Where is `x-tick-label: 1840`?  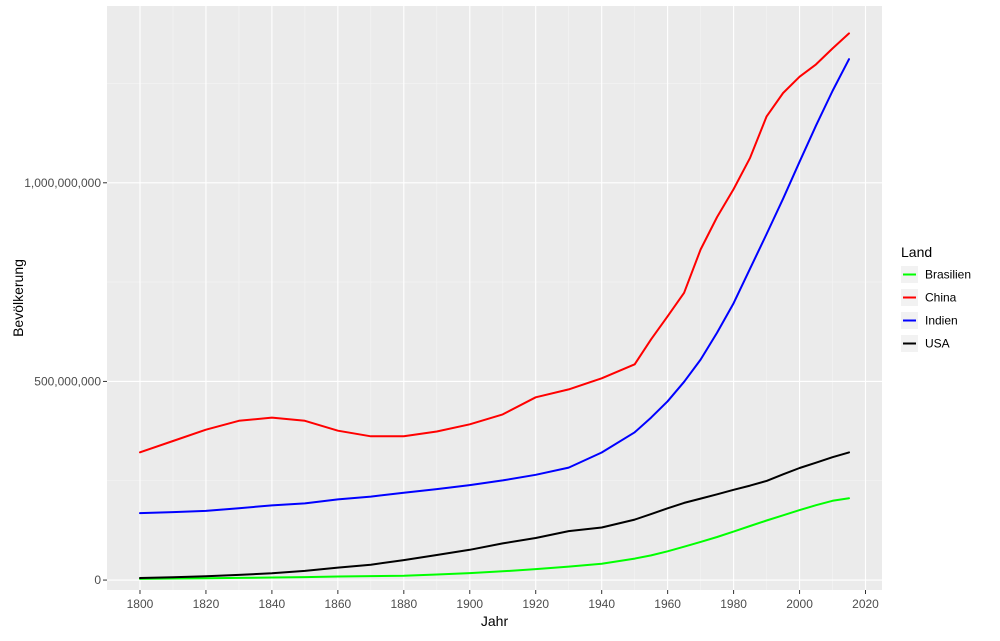 x-tick-label: 1840 is located at coordinates (272, 604).